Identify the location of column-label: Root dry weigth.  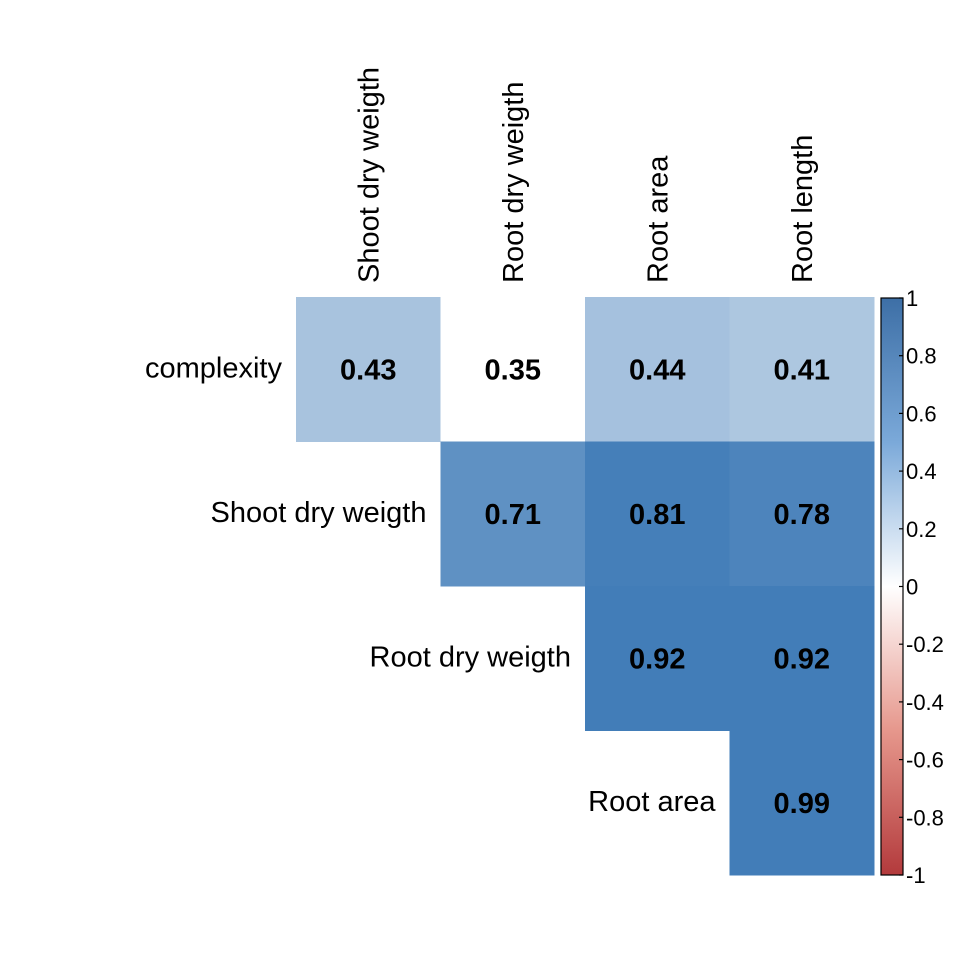
(514, 183).